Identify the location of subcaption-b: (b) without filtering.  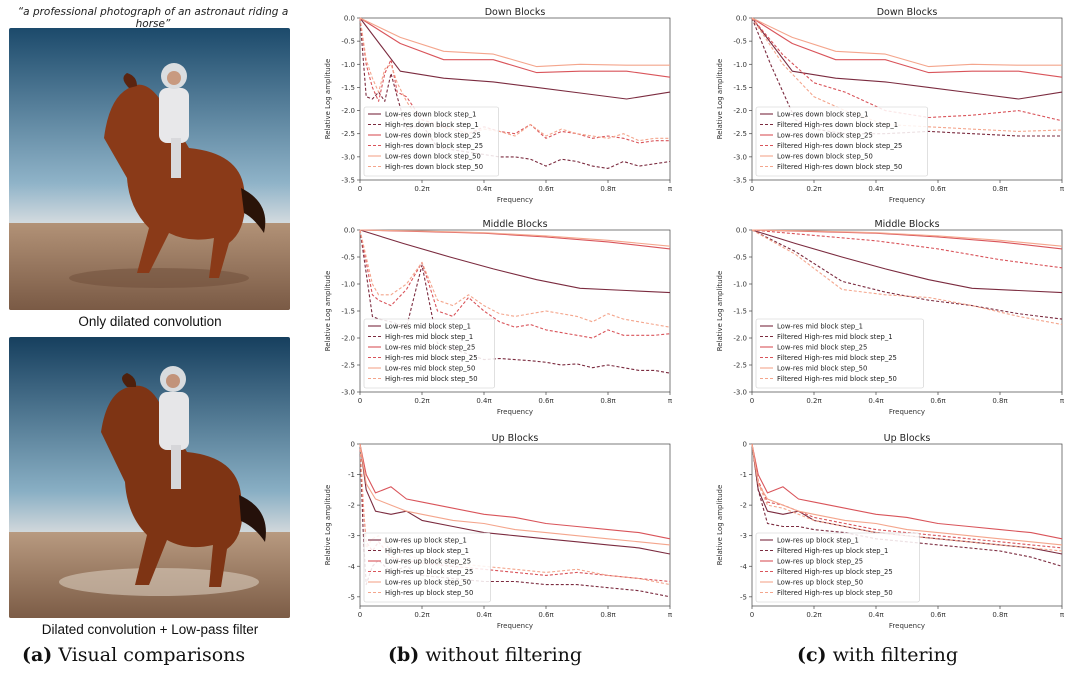
(485, 655).